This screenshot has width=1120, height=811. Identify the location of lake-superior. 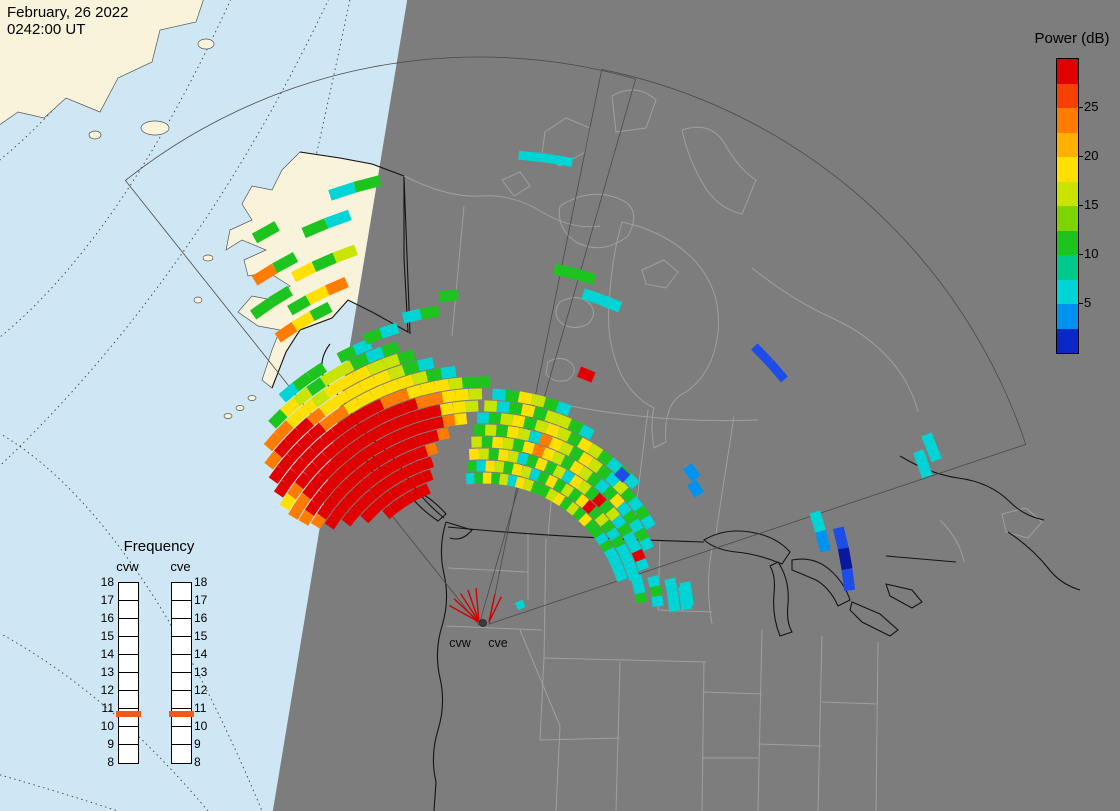
(747, 547).